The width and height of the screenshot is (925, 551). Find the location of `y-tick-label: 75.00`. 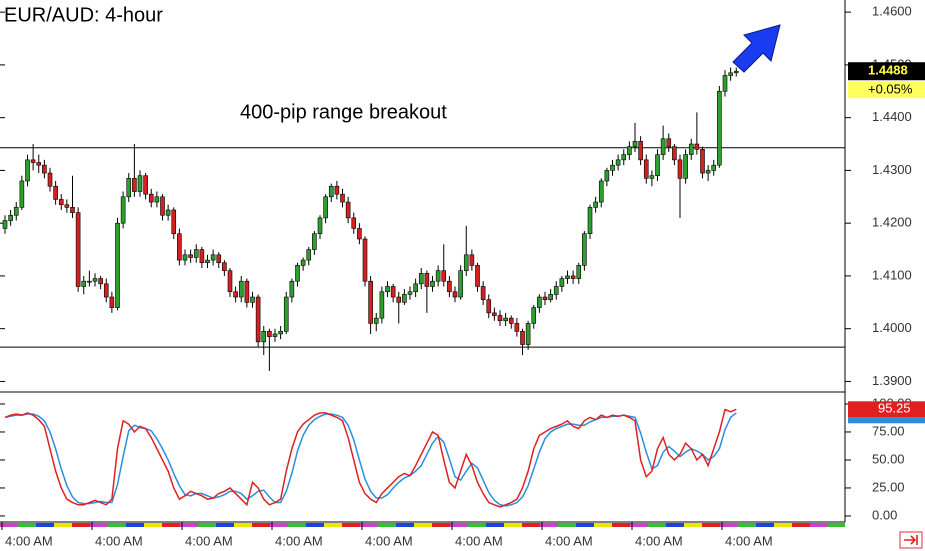

y-tick-label: 75.00 is located at coordinates (888, 430).